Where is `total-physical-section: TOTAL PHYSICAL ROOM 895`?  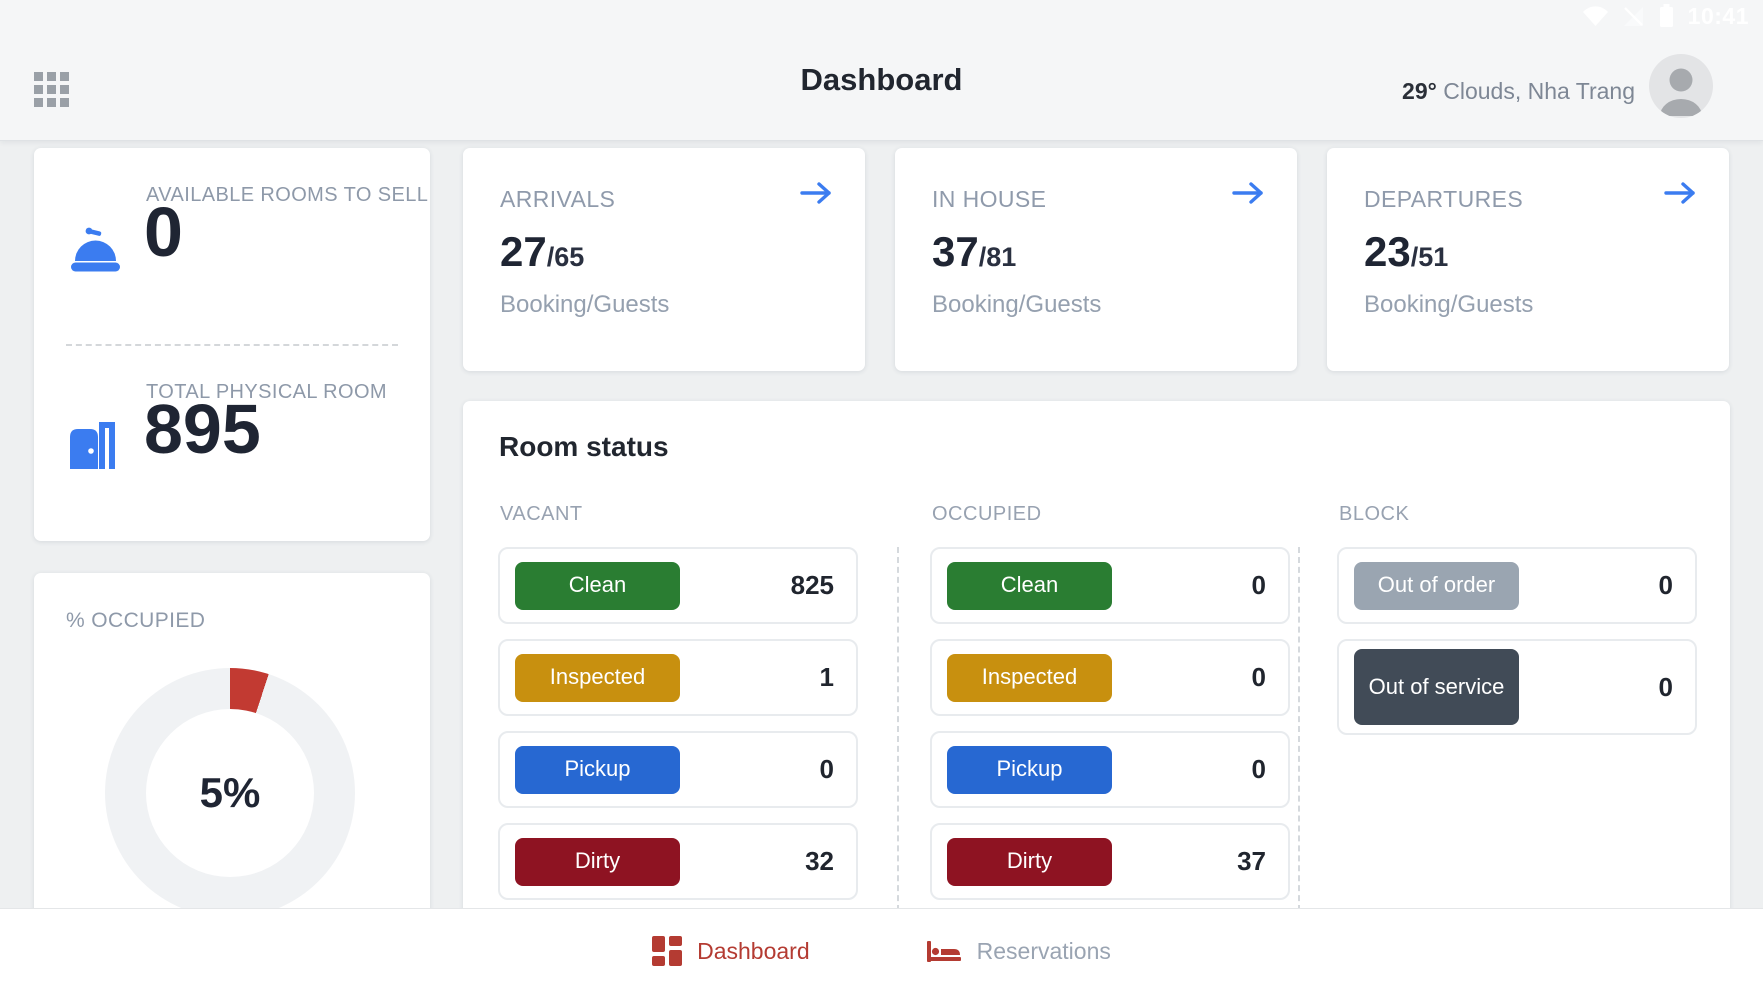
total-physical-section: TOTAL PHYSICAL ROOM 895 is located at coordinates (232, 443).